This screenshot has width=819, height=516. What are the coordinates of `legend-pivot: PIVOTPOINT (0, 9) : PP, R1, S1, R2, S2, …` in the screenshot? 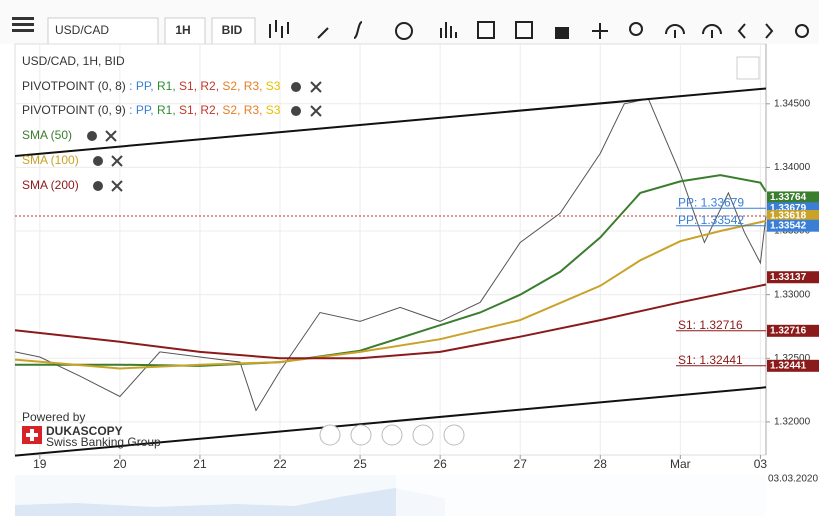 It's located at (151, 110).